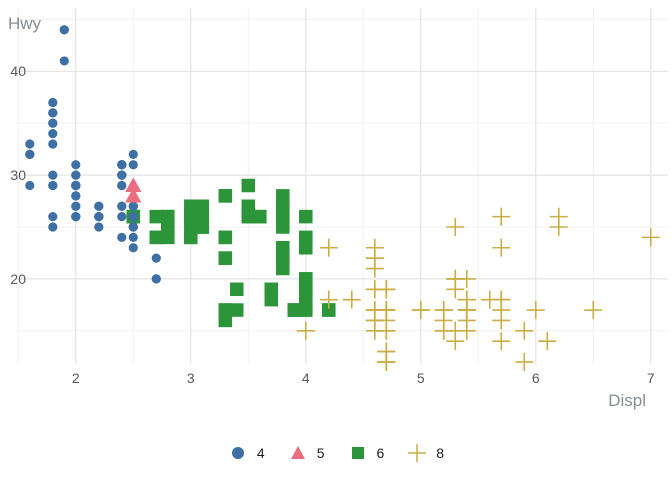 Image resolution: width=672 pixels, height=480 pixels. Describe the element at coordinates (18, 71) in the screenshot. I see `y-tick-label: 40` at that location.